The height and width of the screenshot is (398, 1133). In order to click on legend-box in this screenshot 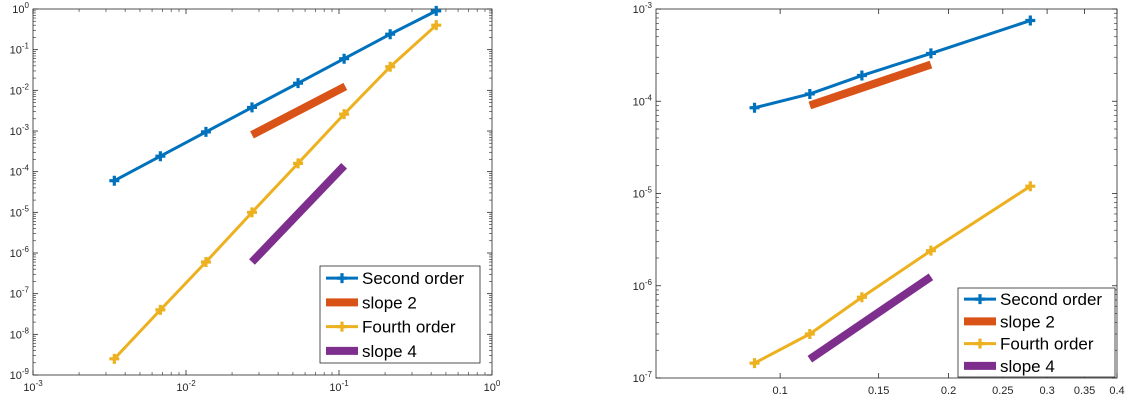, I will do `click(400, 314)`.